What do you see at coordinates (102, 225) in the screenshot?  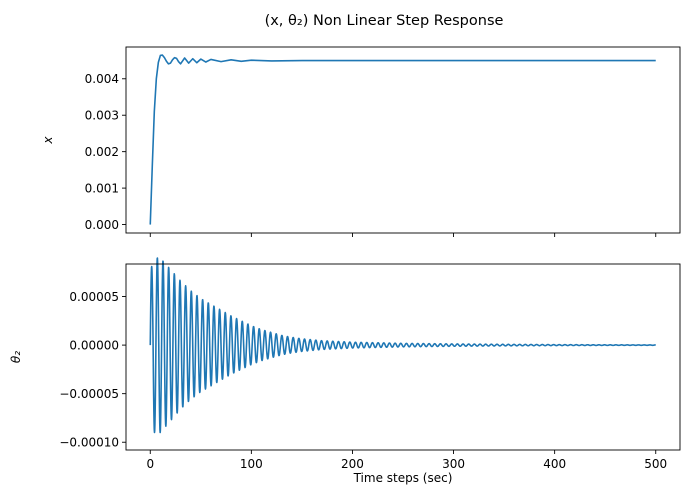 I see `y-tick-label: 0.000` at bounding box center [102, 225].